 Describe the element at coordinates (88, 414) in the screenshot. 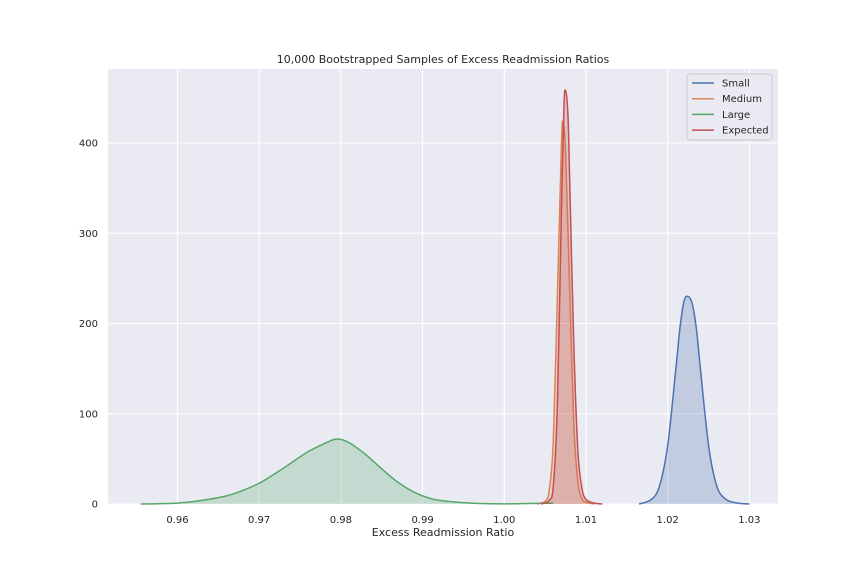

I see `y-tick-label: 100` at that location.